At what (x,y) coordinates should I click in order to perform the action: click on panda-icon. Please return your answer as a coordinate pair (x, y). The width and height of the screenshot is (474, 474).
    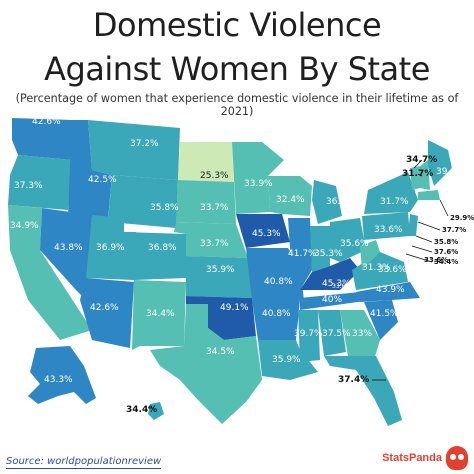
    Looking at the image, I should click on (457, 458).